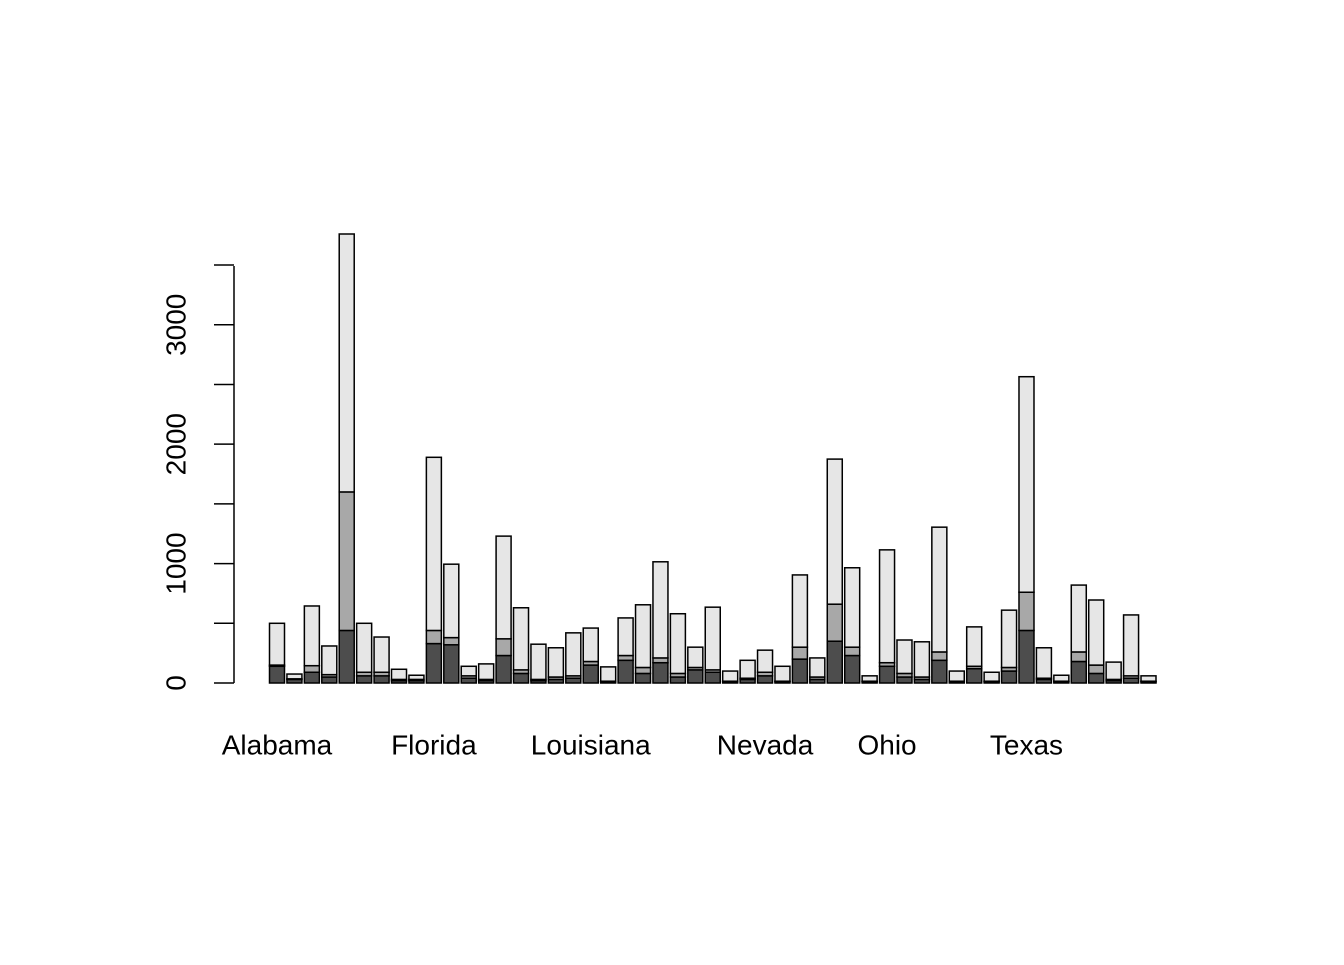 Image resolution: width=1344 pixels, height=965 pixels. What do you see at coordinates (175, 563) in the screenshot?
I see `y-tick-label: 1000` at bounding box center [175, 563].